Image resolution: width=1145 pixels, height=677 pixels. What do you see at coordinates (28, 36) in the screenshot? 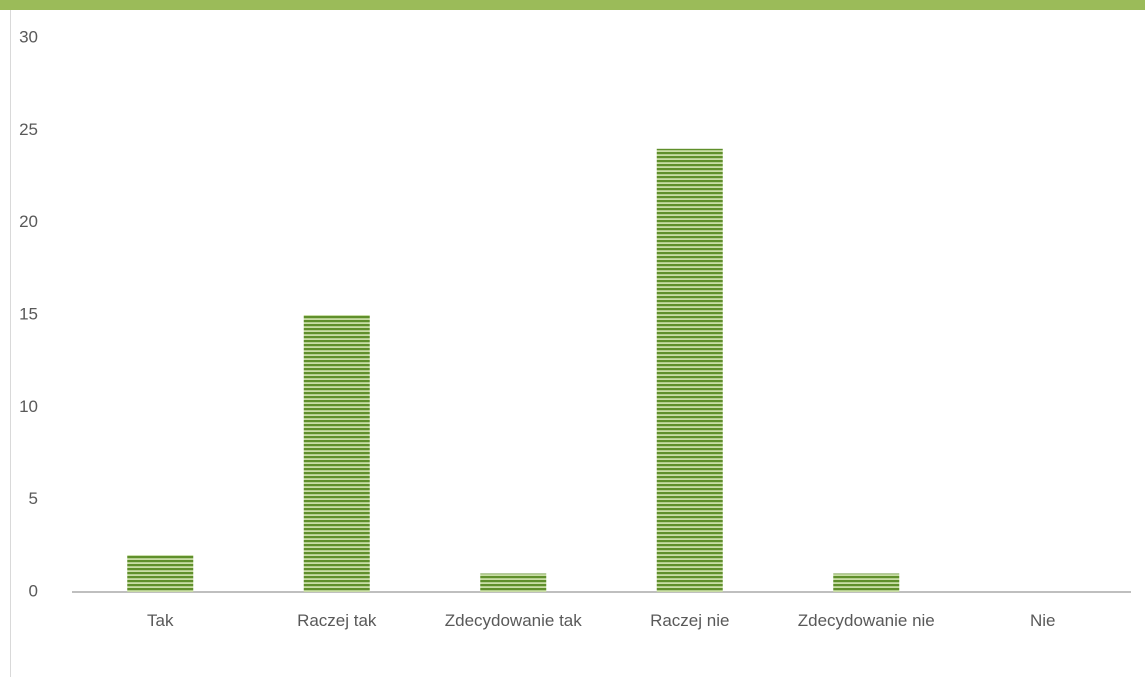
I see `y-tick-label: 30` at bounding box center [28, 36].